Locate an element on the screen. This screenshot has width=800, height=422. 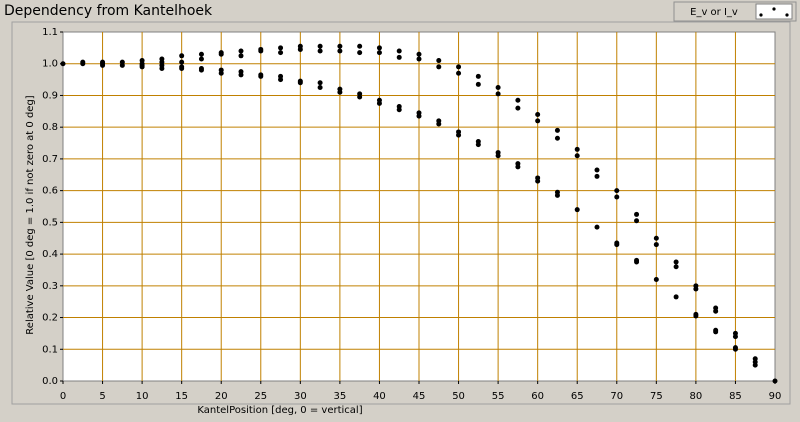
y-tick-label: 1.0 is located at coordinates (50, 64).